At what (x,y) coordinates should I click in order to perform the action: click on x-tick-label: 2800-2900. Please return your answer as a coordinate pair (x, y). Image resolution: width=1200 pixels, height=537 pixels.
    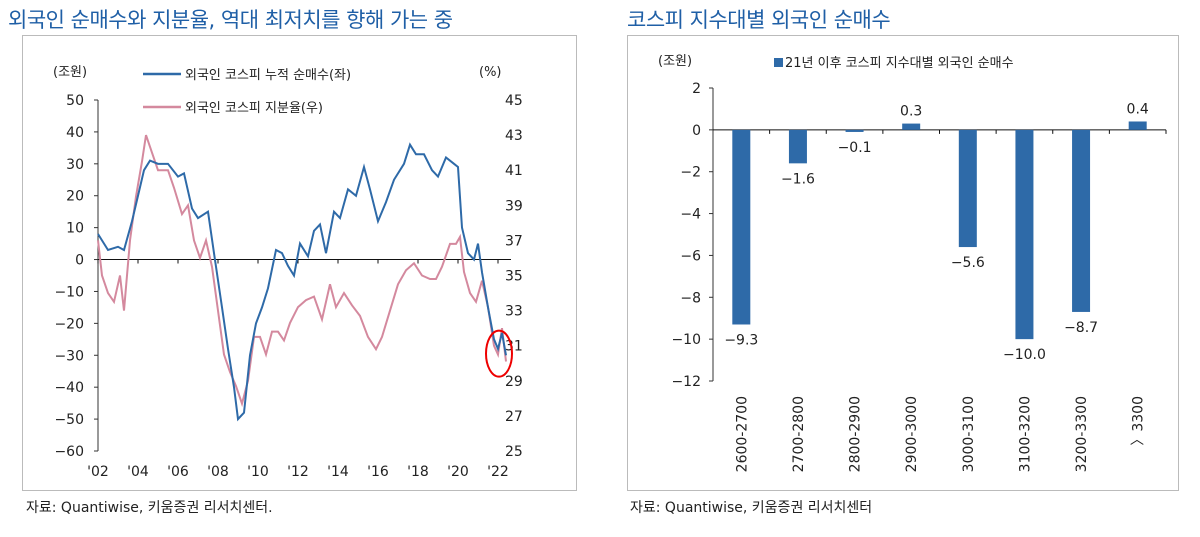
    Looking at the image, I should click on (856, 434).